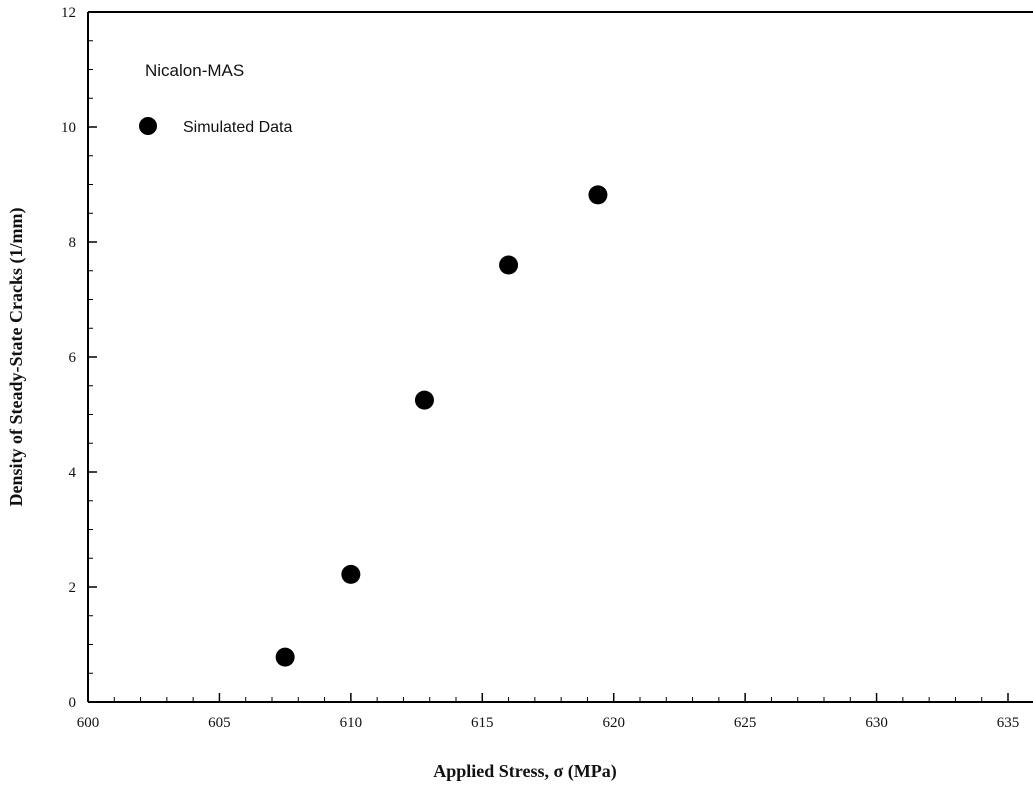 This screenshot has width=1033, height=789. I want to click on y-tick-label: 2, so click(73, 588).